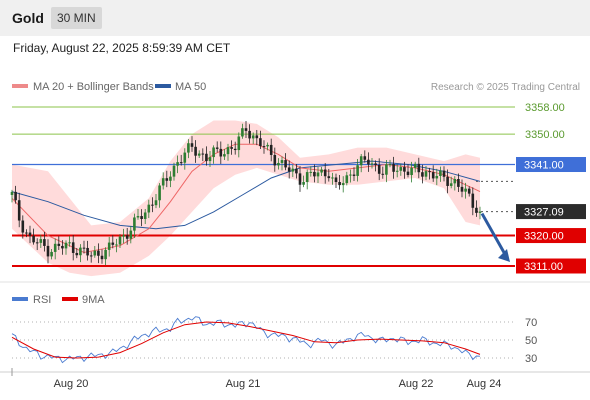 The image size is (590, 400). I want to click on legend-9ma-label: 9MA, so click(93, 300).